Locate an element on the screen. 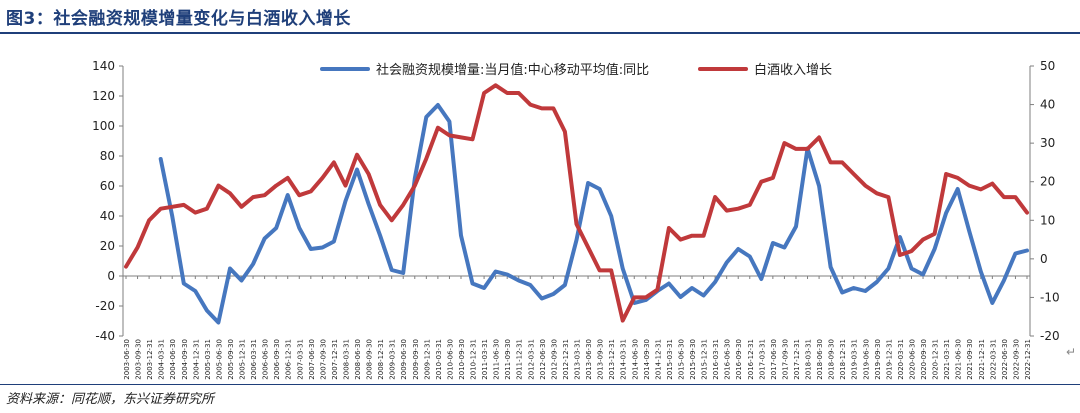 Image resolution: width=1080 pixels, height=413 pixels. x-tick-label: 2014-09-30 is located at coordinates (647, 359).